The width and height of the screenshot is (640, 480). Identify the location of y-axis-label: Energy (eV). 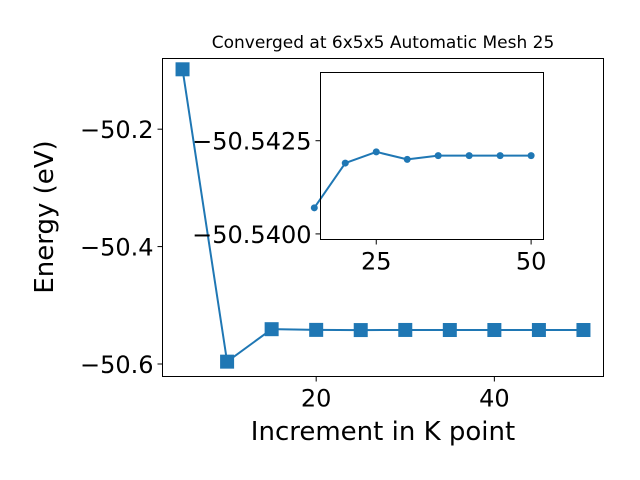
(45, 216).